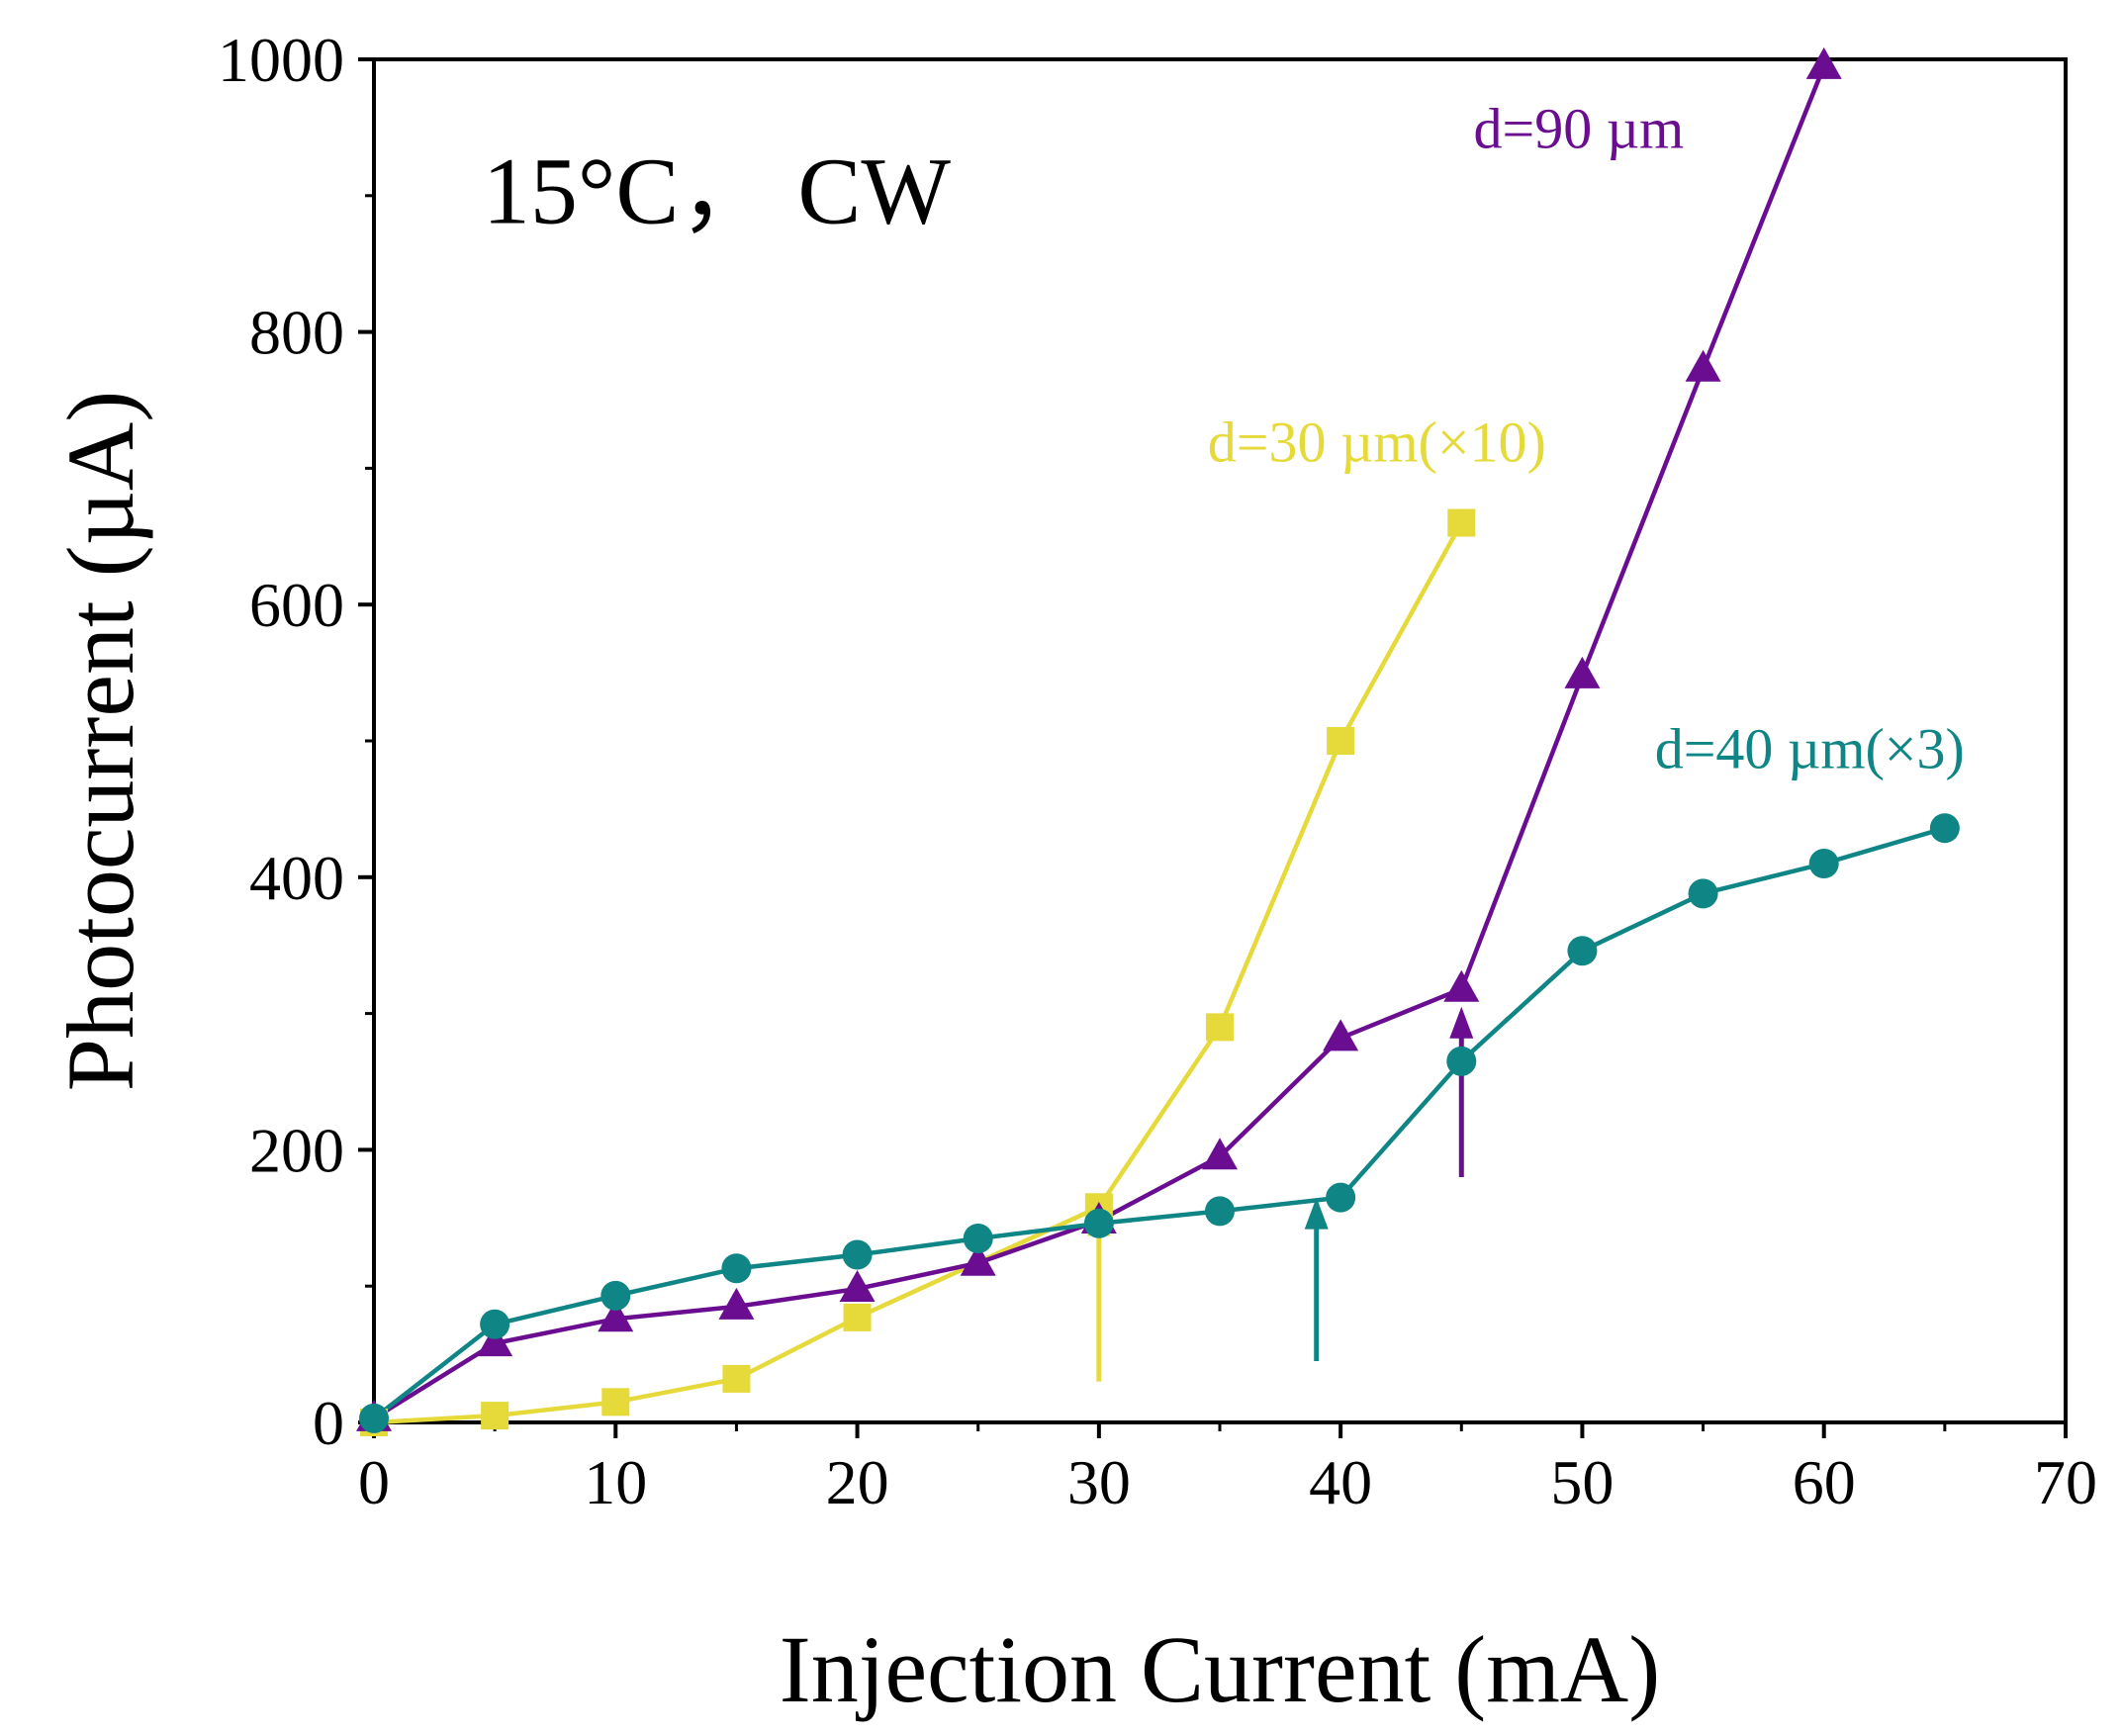  Describe the element at coordinates (857, 1482) in the screenshot. I see `x-tick-label: 20` at that location.